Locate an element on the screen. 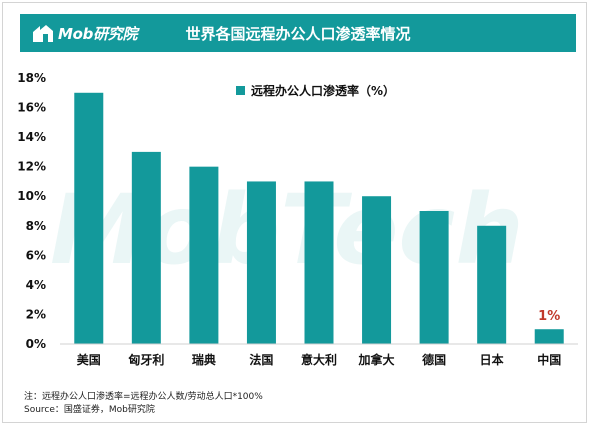  y-tick-label: 0% is located at coordinates (36, 344).